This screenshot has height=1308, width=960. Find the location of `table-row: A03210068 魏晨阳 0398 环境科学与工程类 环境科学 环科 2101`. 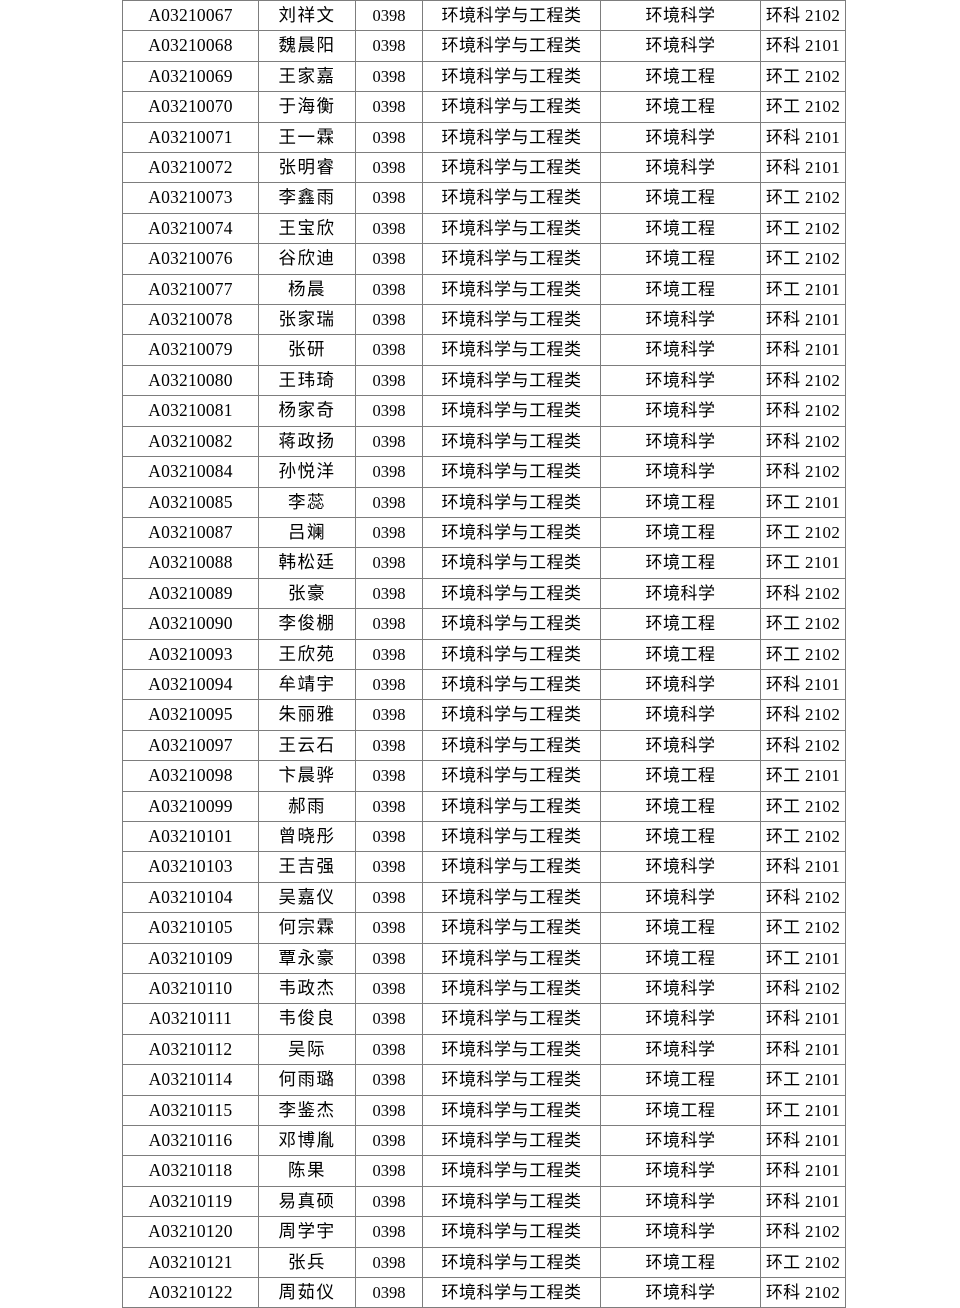

table-row: A03210068 魏晨阳 0398 环境科学与工程类 环境科学 环科 2101 is located at coordinates (484, 46).